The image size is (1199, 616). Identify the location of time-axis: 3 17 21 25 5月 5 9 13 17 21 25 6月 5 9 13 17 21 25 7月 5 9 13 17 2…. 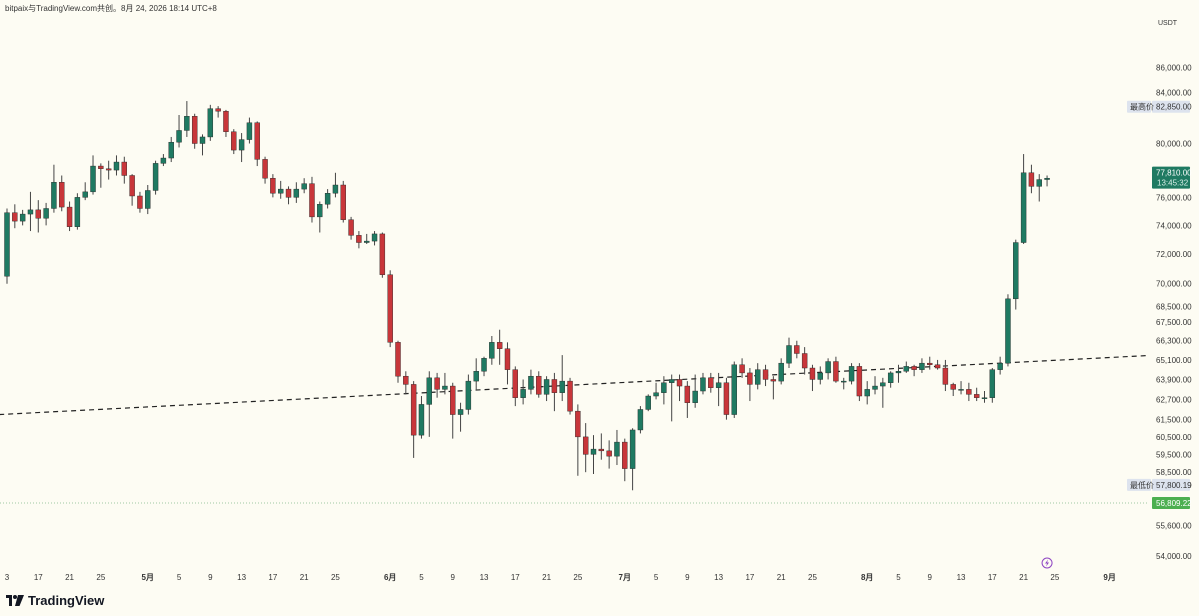
(560, 577).